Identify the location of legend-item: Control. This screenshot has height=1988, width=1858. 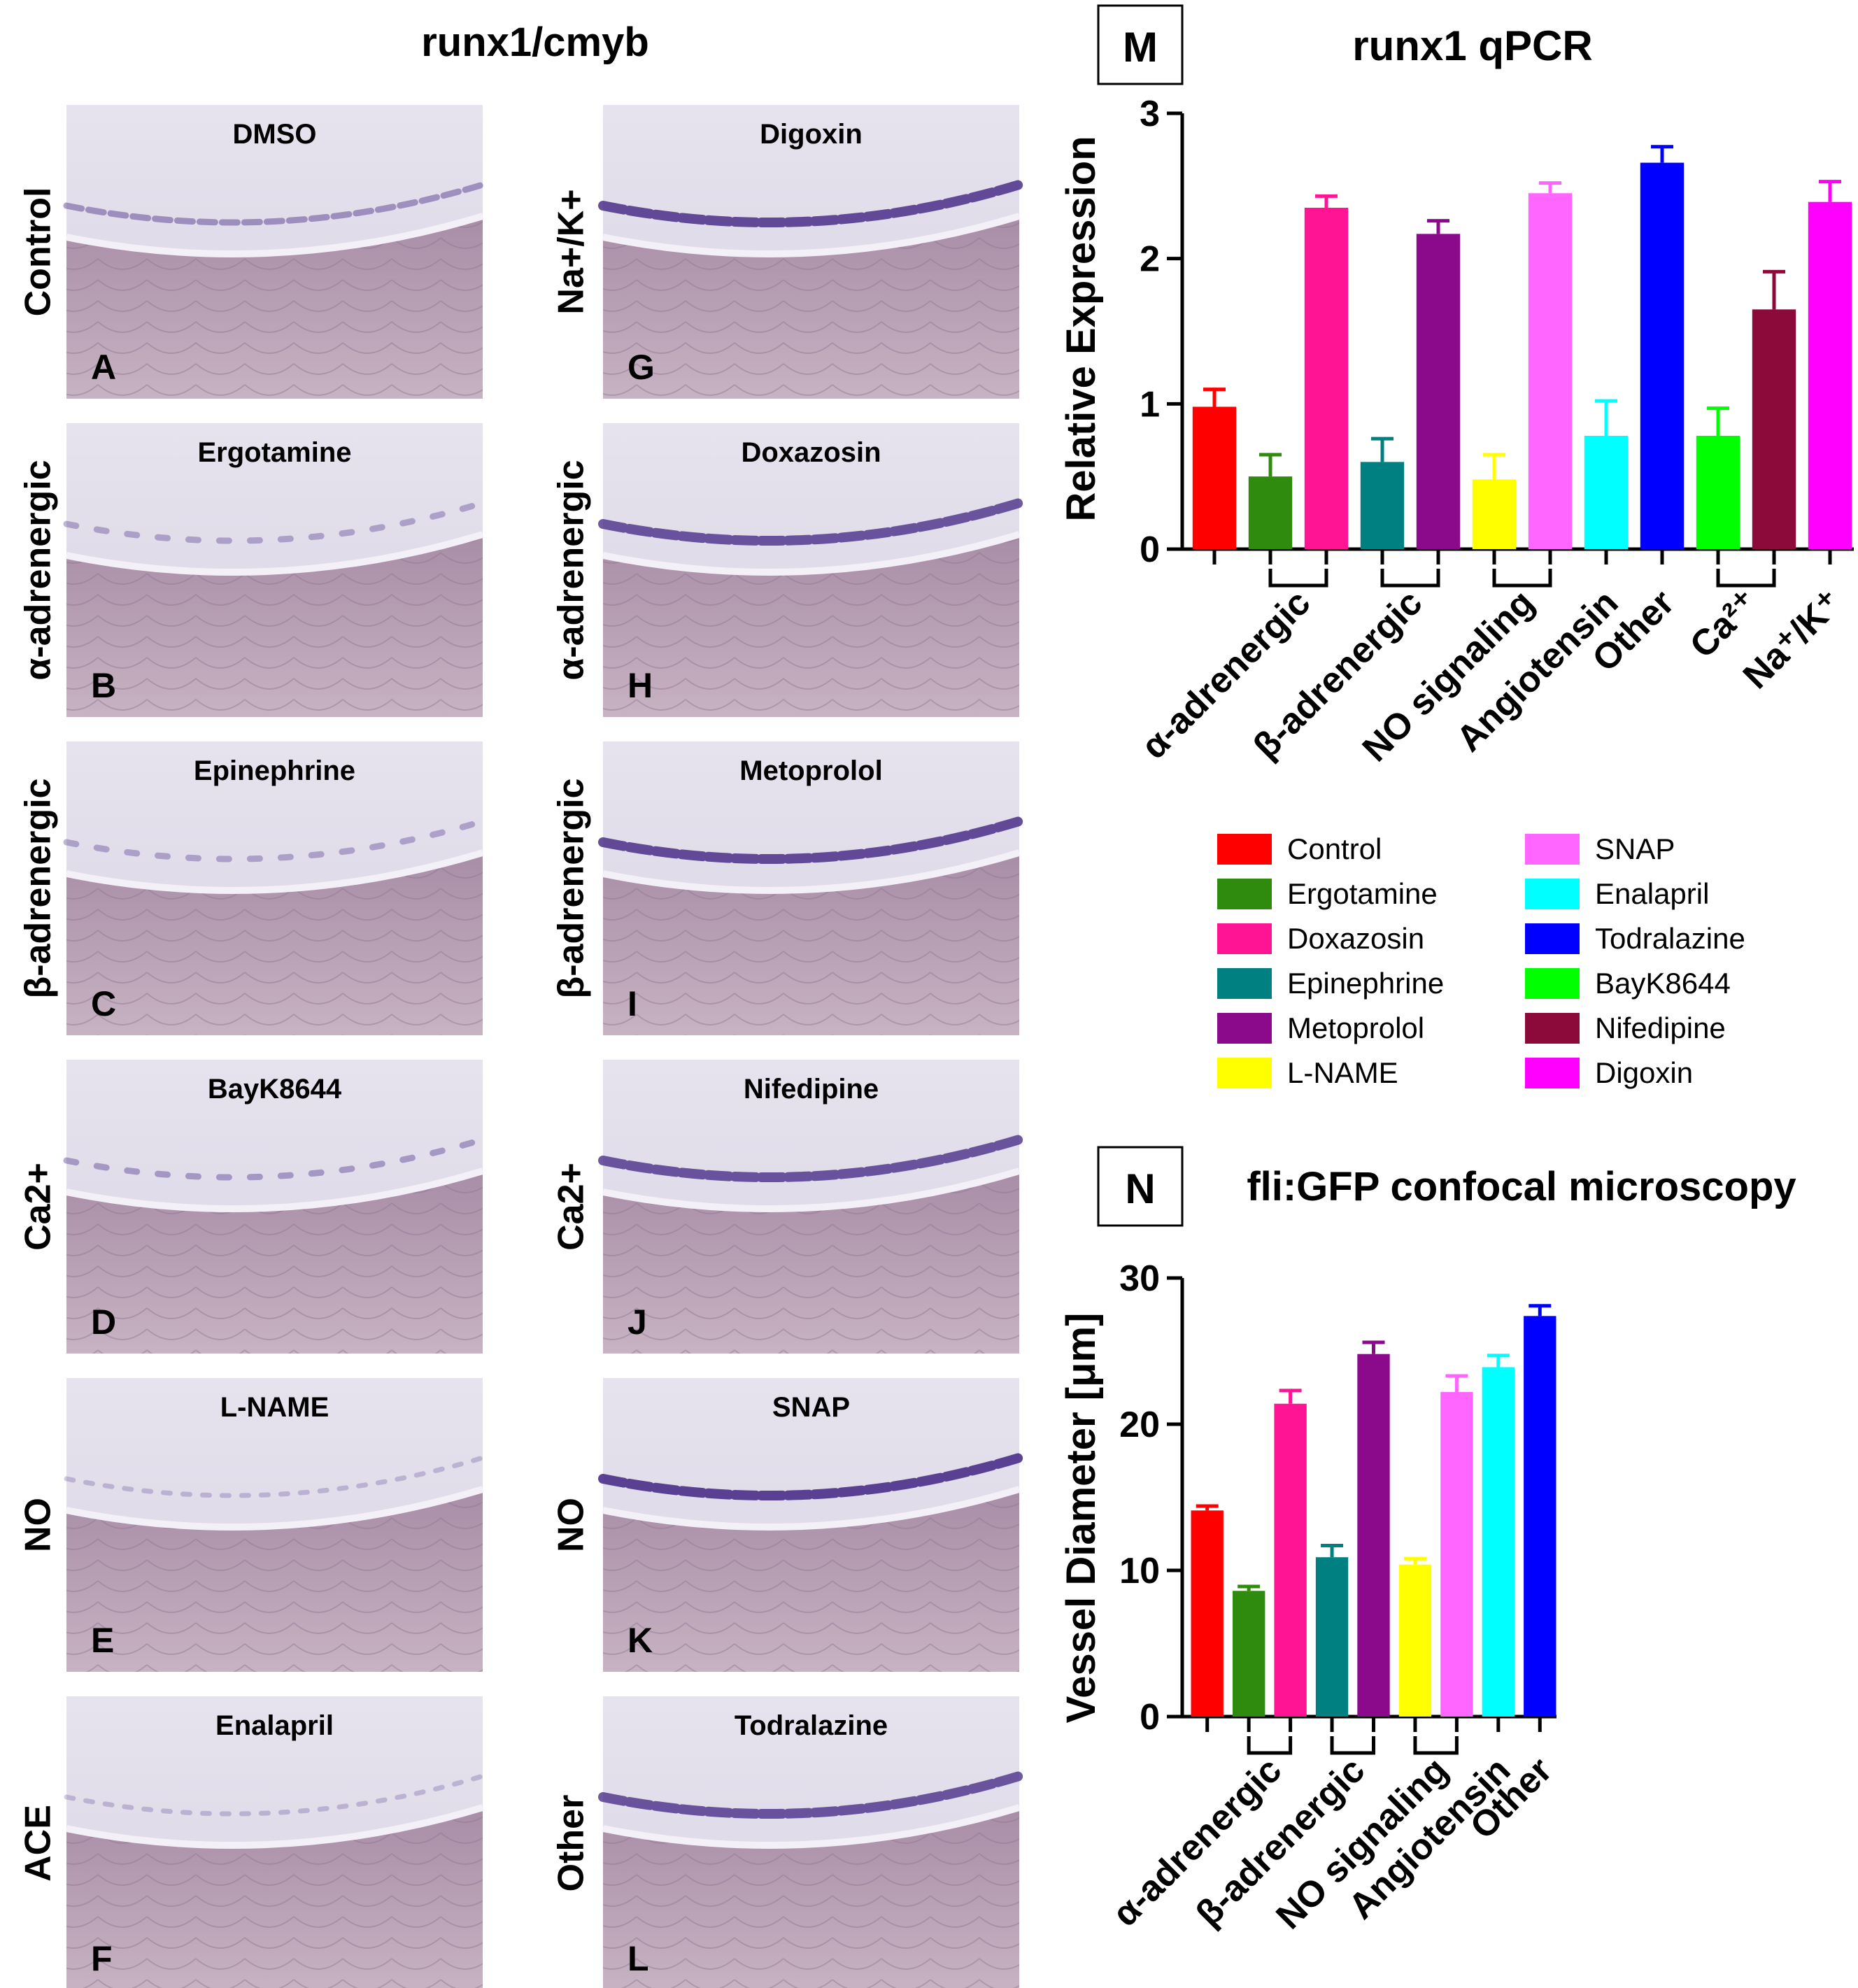
(1299, 849).